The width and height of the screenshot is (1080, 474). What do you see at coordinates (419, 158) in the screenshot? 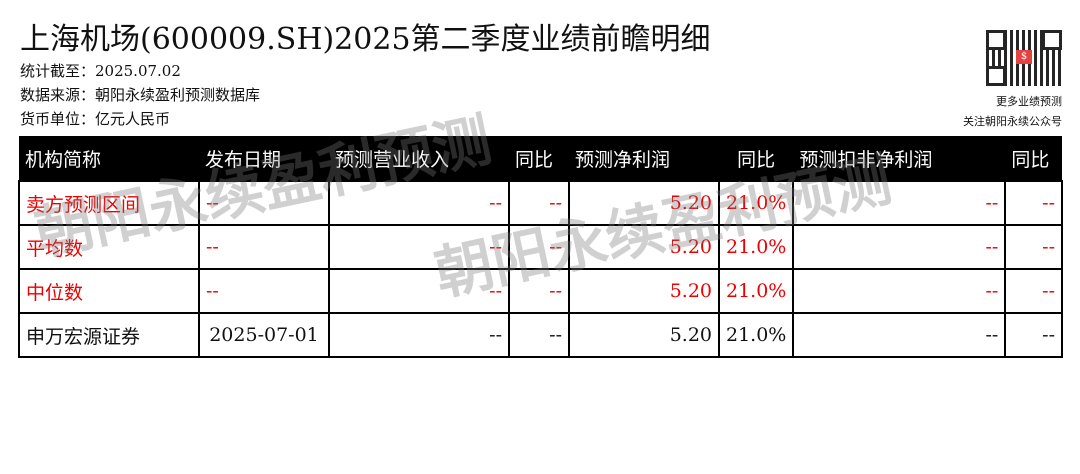
I see `col-header: 预测营业收入` at bounding box center [419, 158].